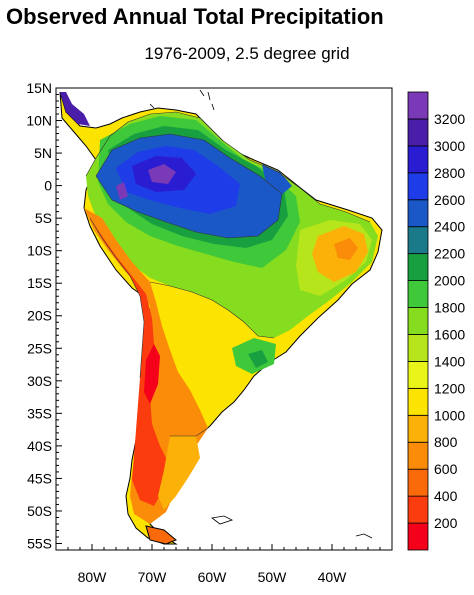  I want to click on colorbar-label: 2600, so click(449, 200).